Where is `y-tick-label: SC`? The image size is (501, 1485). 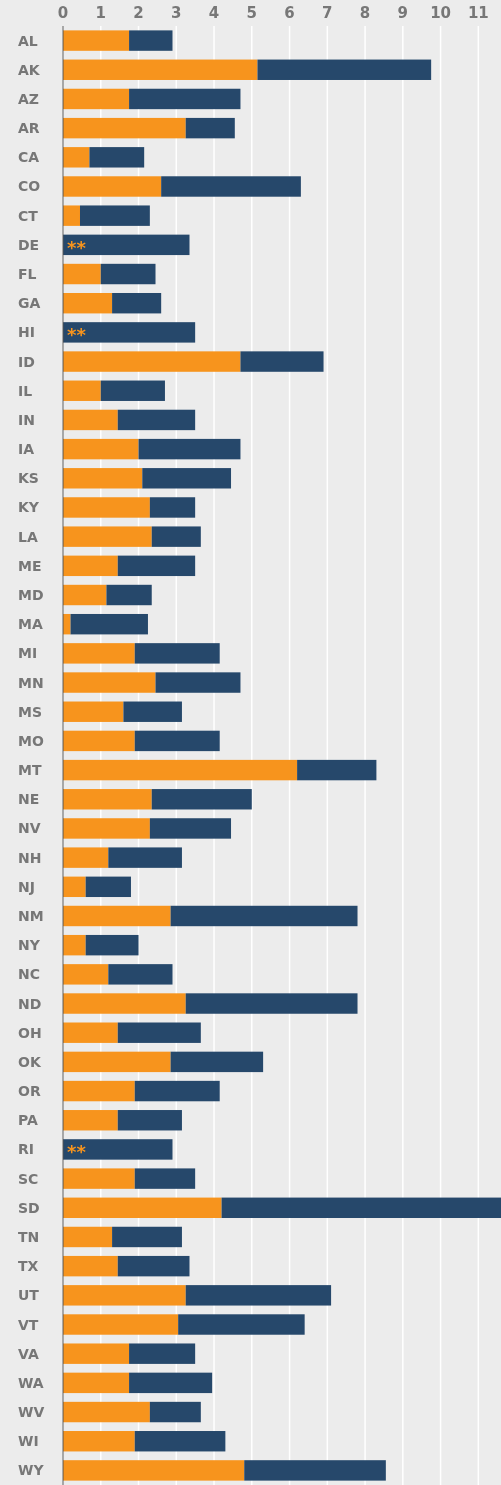 y-tick-label: SC is located at coordinates (28, 1178).